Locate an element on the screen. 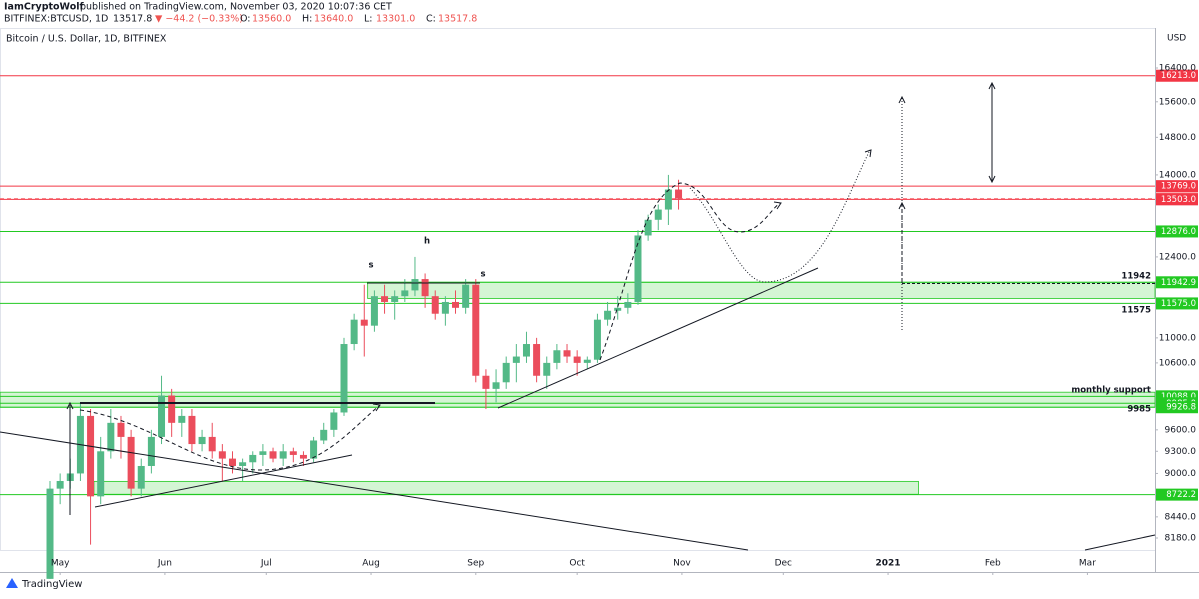 The width and height of the screenshot is (1199, 599). zone is located at coordinates (761, 290).